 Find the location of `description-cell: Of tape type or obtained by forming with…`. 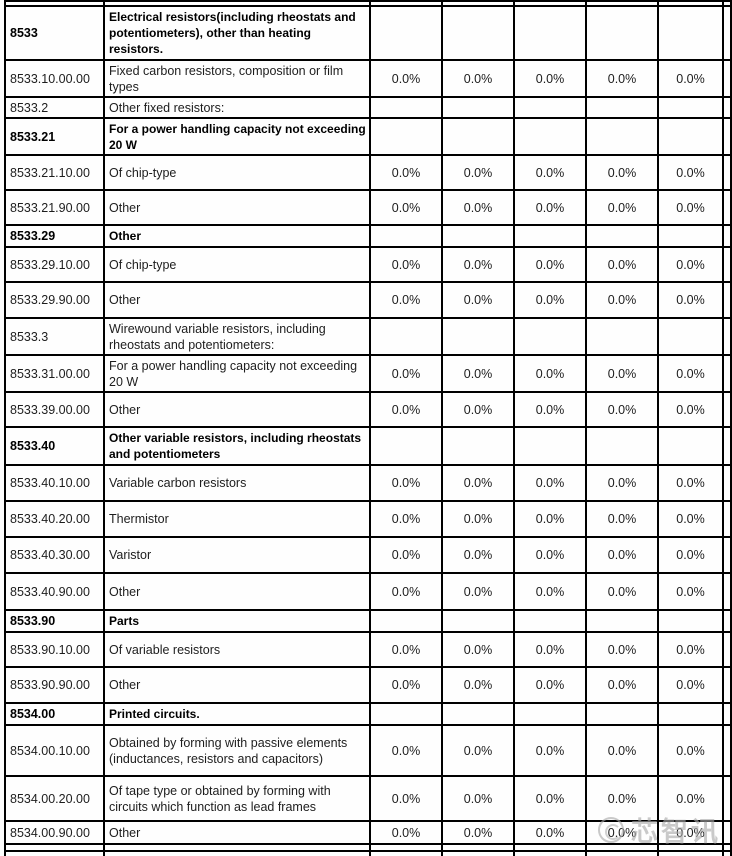

description-cell: Of tape type or obtained by forming with… is located at coordinates (237, 798).